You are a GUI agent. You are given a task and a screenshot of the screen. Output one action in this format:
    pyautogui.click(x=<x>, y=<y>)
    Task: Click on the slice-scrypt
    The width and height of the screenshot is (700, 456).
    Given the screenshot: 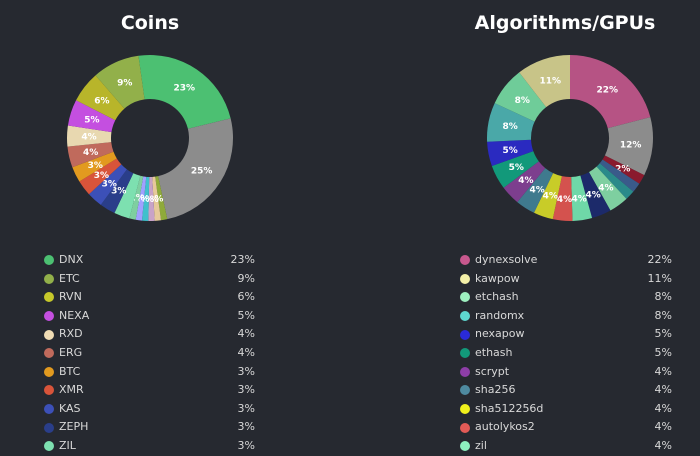 What is the action you would take?
    pyautogui.click(x=524, y=182)
    